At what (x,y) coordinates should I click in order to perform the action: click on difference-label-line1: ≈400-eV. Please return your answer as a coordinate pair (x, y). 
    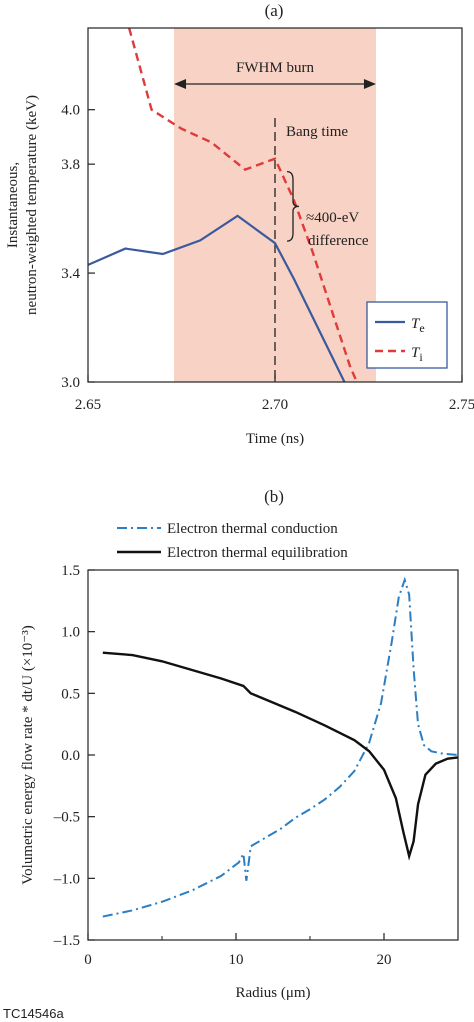
    Looking at the image, I should click on (332, 218).